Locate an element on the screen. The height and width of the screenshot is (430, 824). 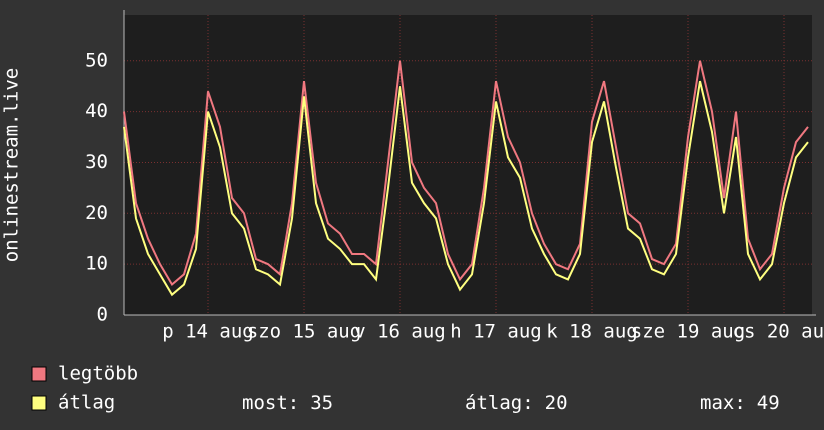
stat: átlag: 20 is located at coordinates (516, 403).